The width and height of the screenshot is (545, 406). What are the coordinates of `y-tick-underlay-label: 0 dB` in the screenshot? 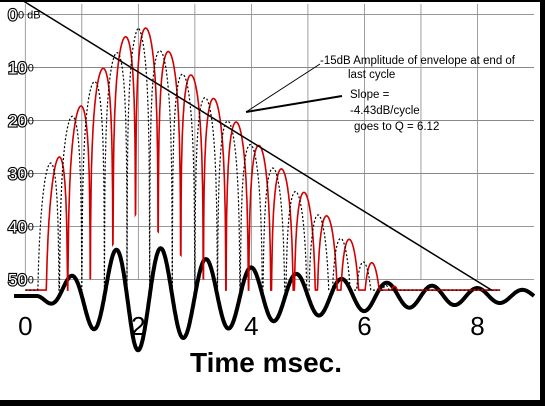 It's located at (29, 16).